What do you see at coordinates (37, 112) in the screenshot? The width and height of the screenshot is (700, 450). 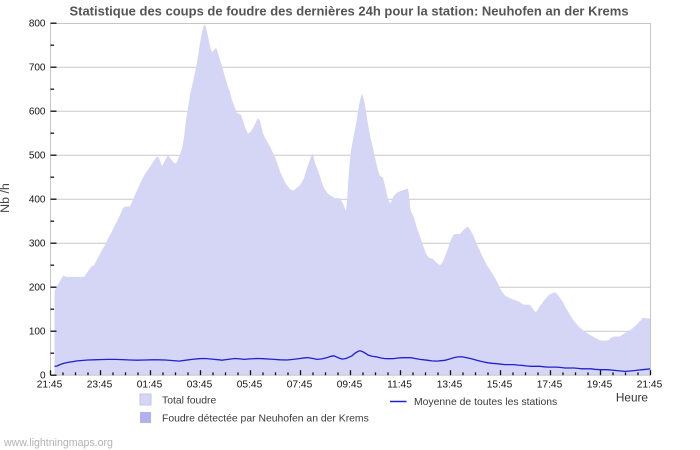 I see `svg-text: 600` at bounding box center [37, 112].